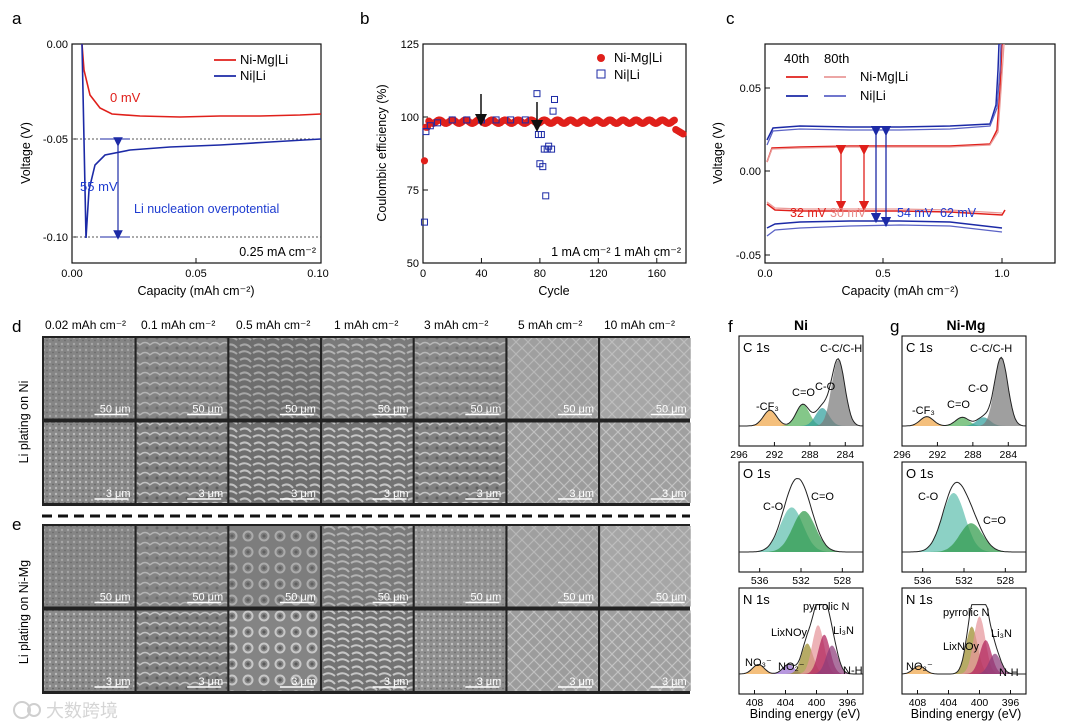  I want to click on x-tick-label: 532, so click(964, 581).